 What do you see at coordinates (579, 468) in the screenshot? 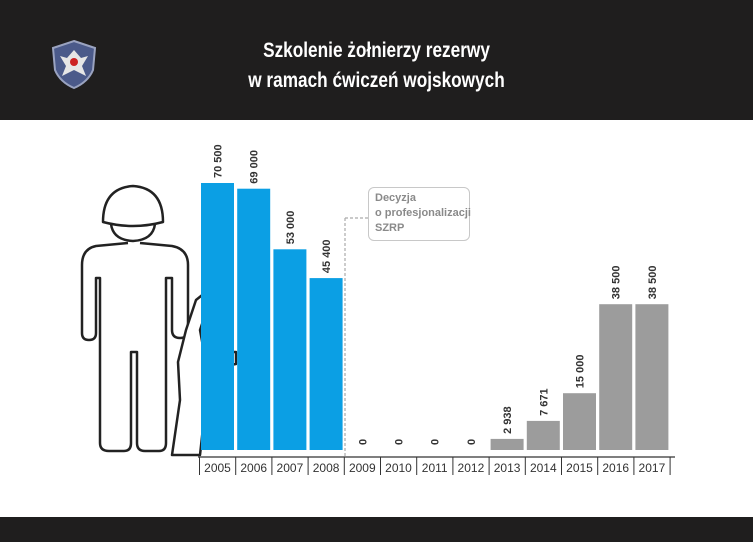
I see `x-tick-label-2015: 2015` at bounding box center [579, 468].